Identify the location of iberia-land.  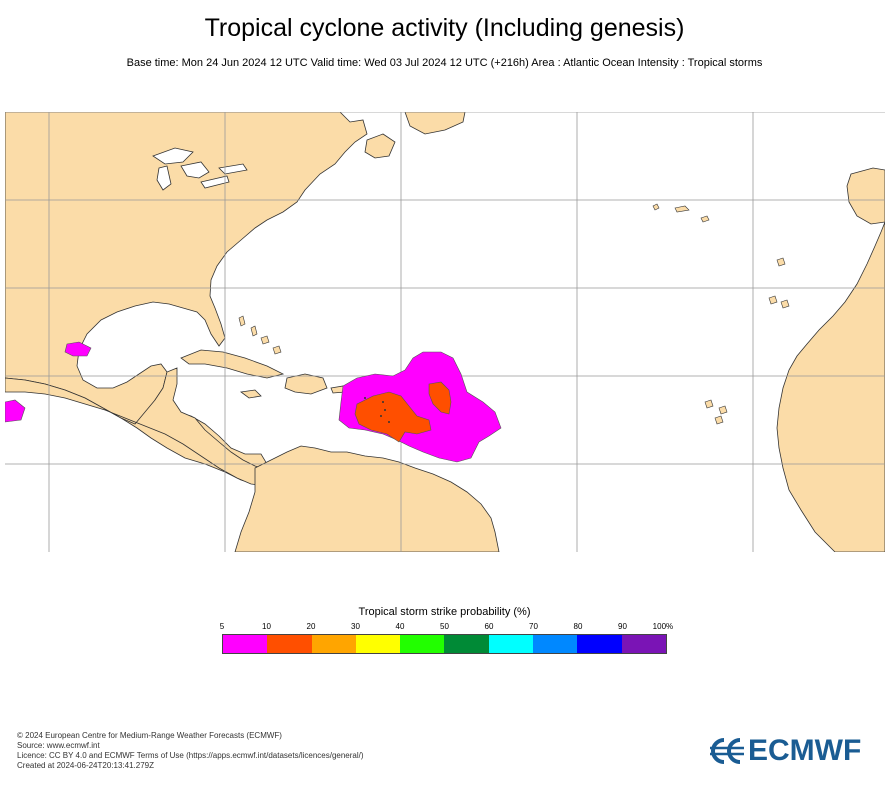
(865, 196).